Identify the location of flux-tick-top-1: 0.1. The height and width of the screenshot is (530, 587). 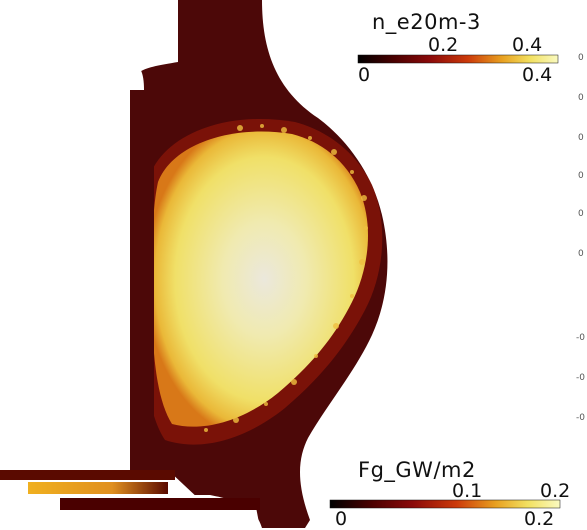
(467, 491).